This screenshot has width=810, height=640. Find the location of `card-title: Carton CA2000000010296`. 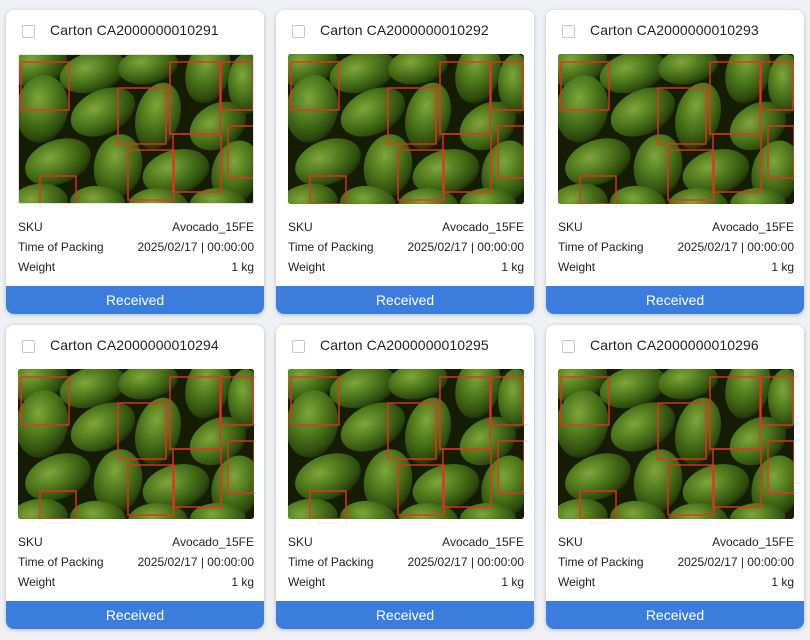

card-title: Carton CA2000000010296 is located at coordinates (674, 345).